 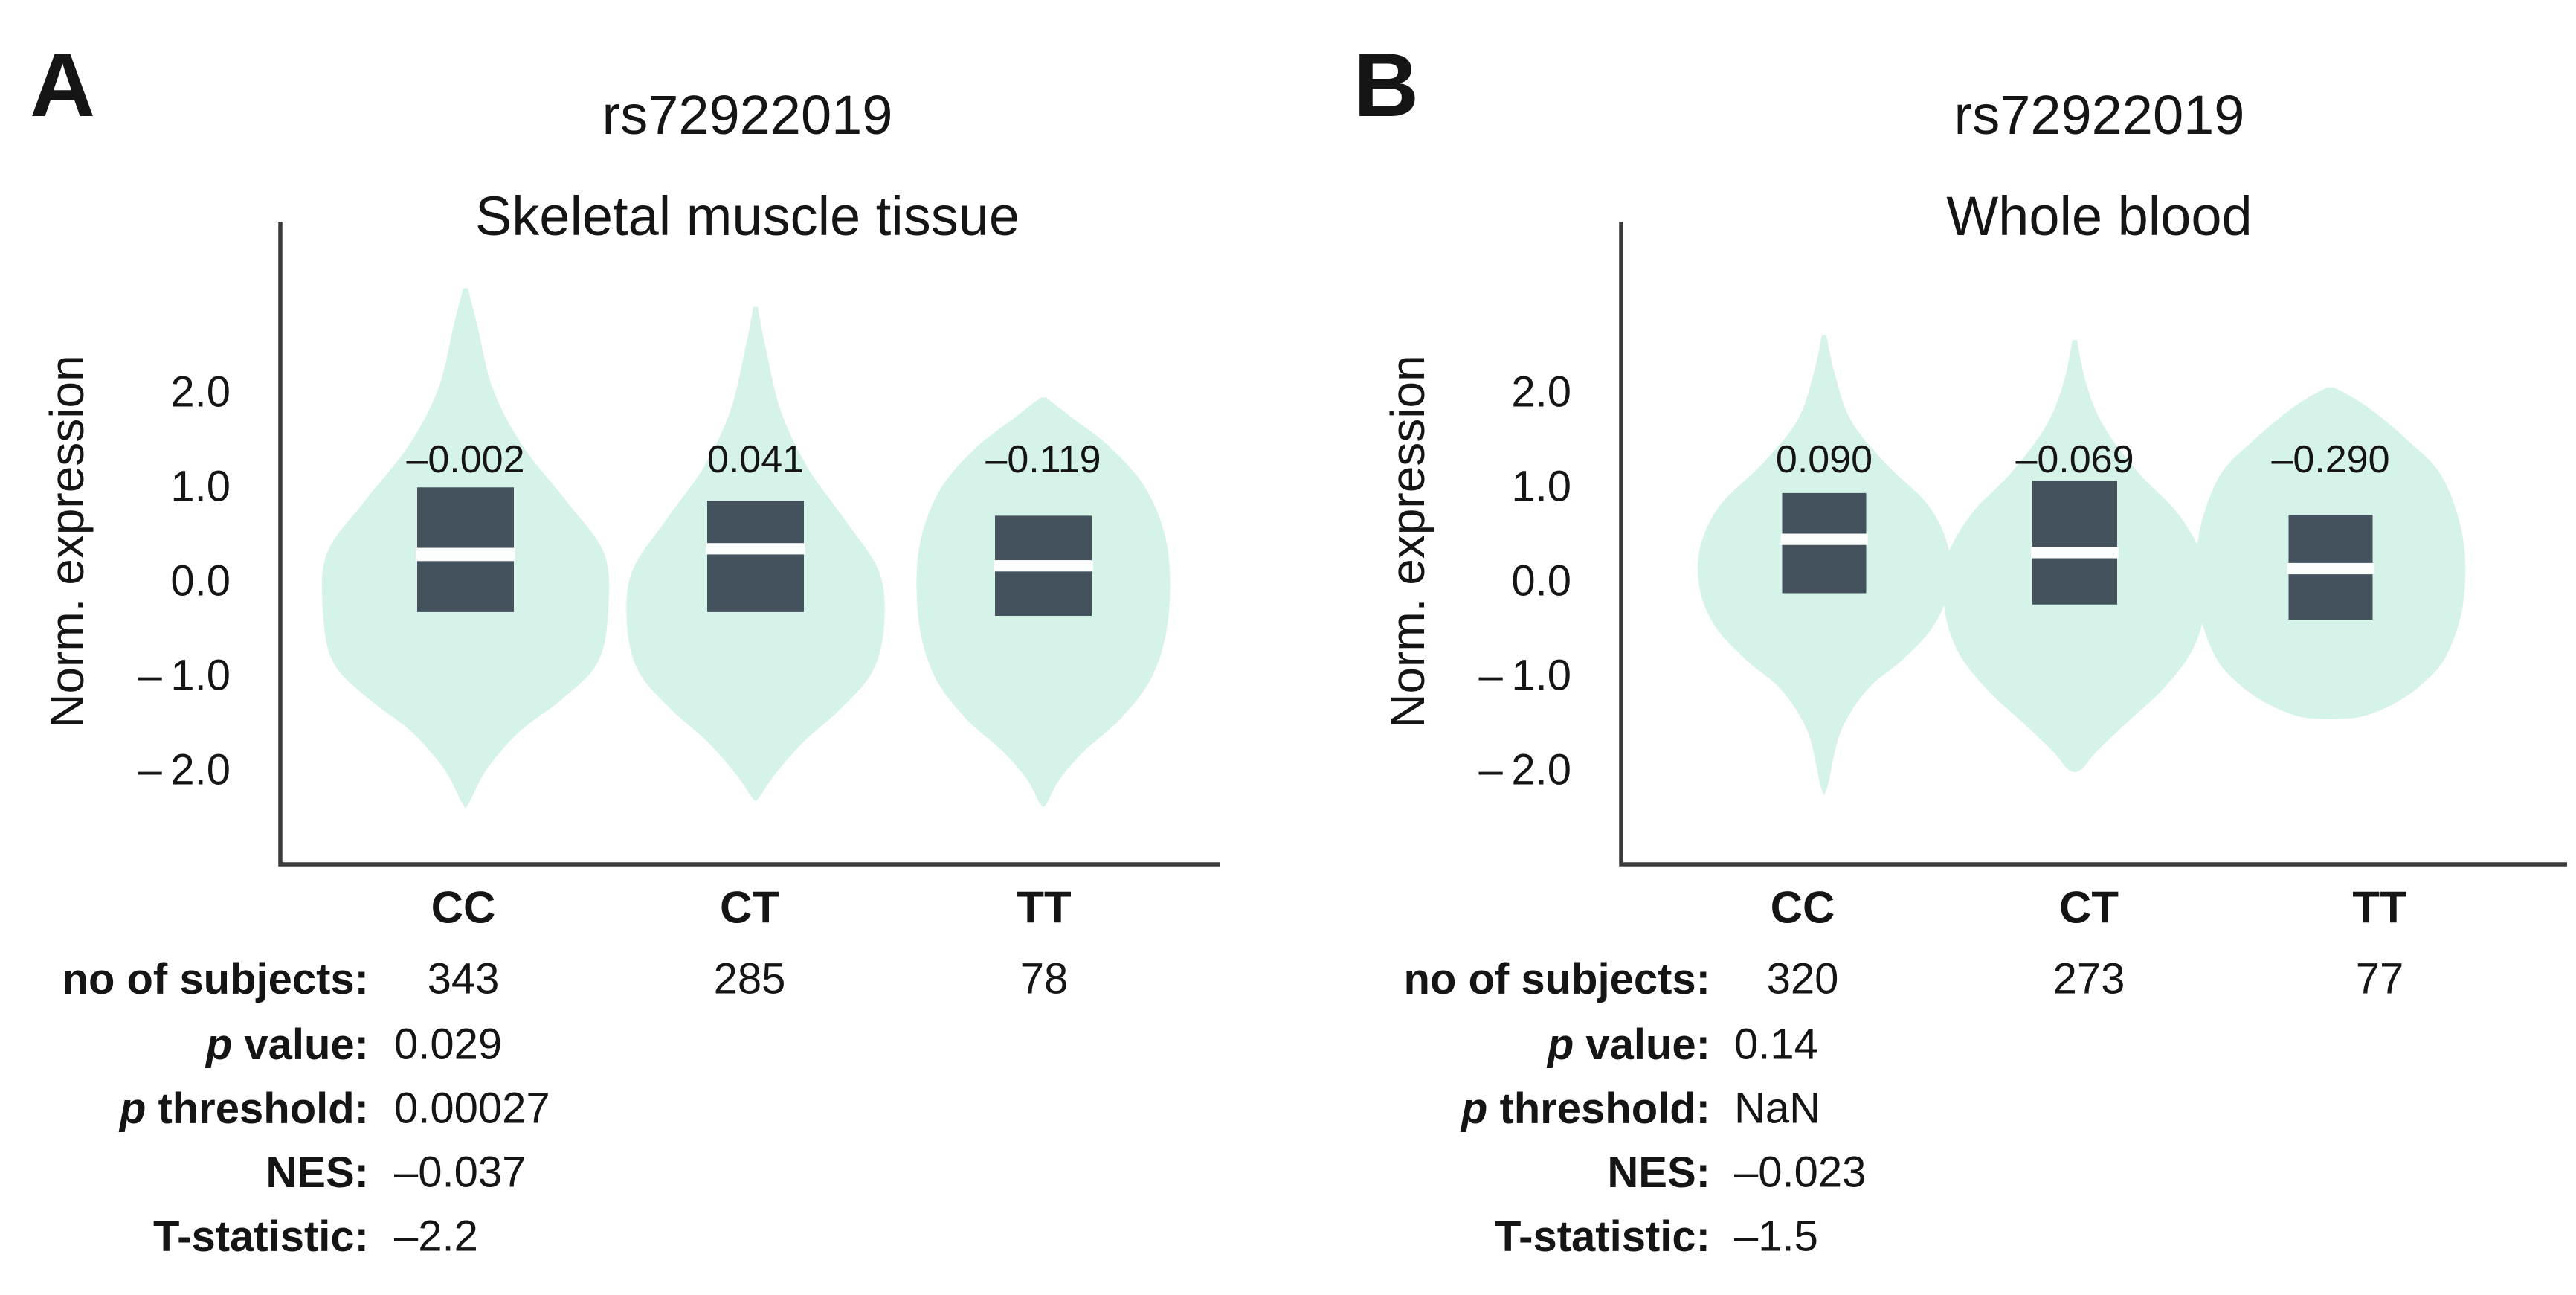 What do you see at coordinates (749, 908) in the screenshot?
I see `panel-a-genotype-label-ct: CT` at bounding box center [749, 908].